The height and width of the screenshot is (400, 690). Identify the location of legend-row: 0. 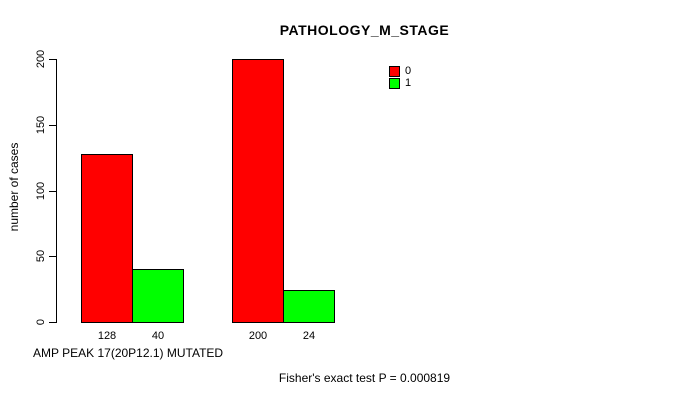
(400, 71).